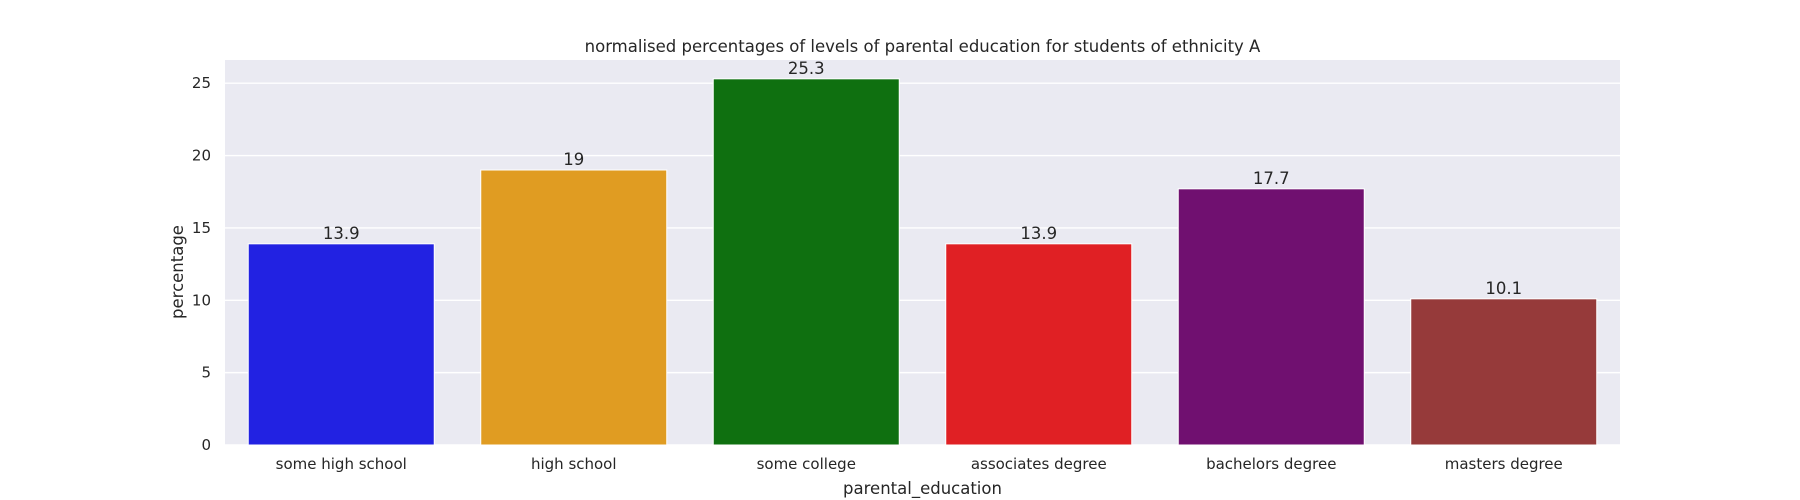  I want to click on bar-value-label: 19, so click(573, 159).